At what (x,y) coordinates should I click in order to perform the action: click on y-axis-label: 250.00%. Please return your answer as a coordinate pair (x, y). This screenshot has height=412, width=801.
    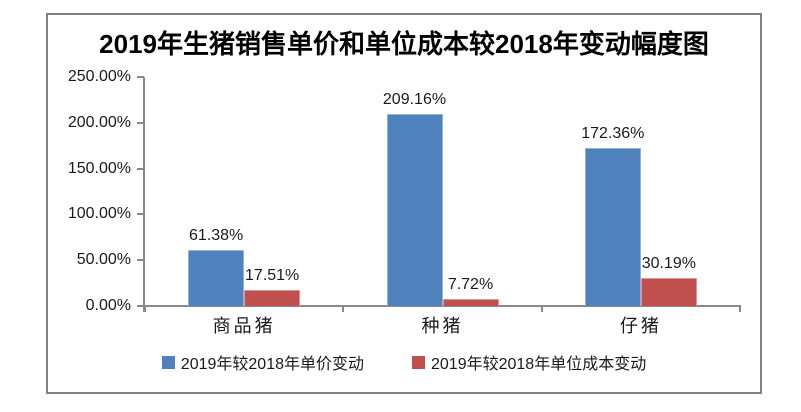
    Looking at the image, I should click on (99, 76).